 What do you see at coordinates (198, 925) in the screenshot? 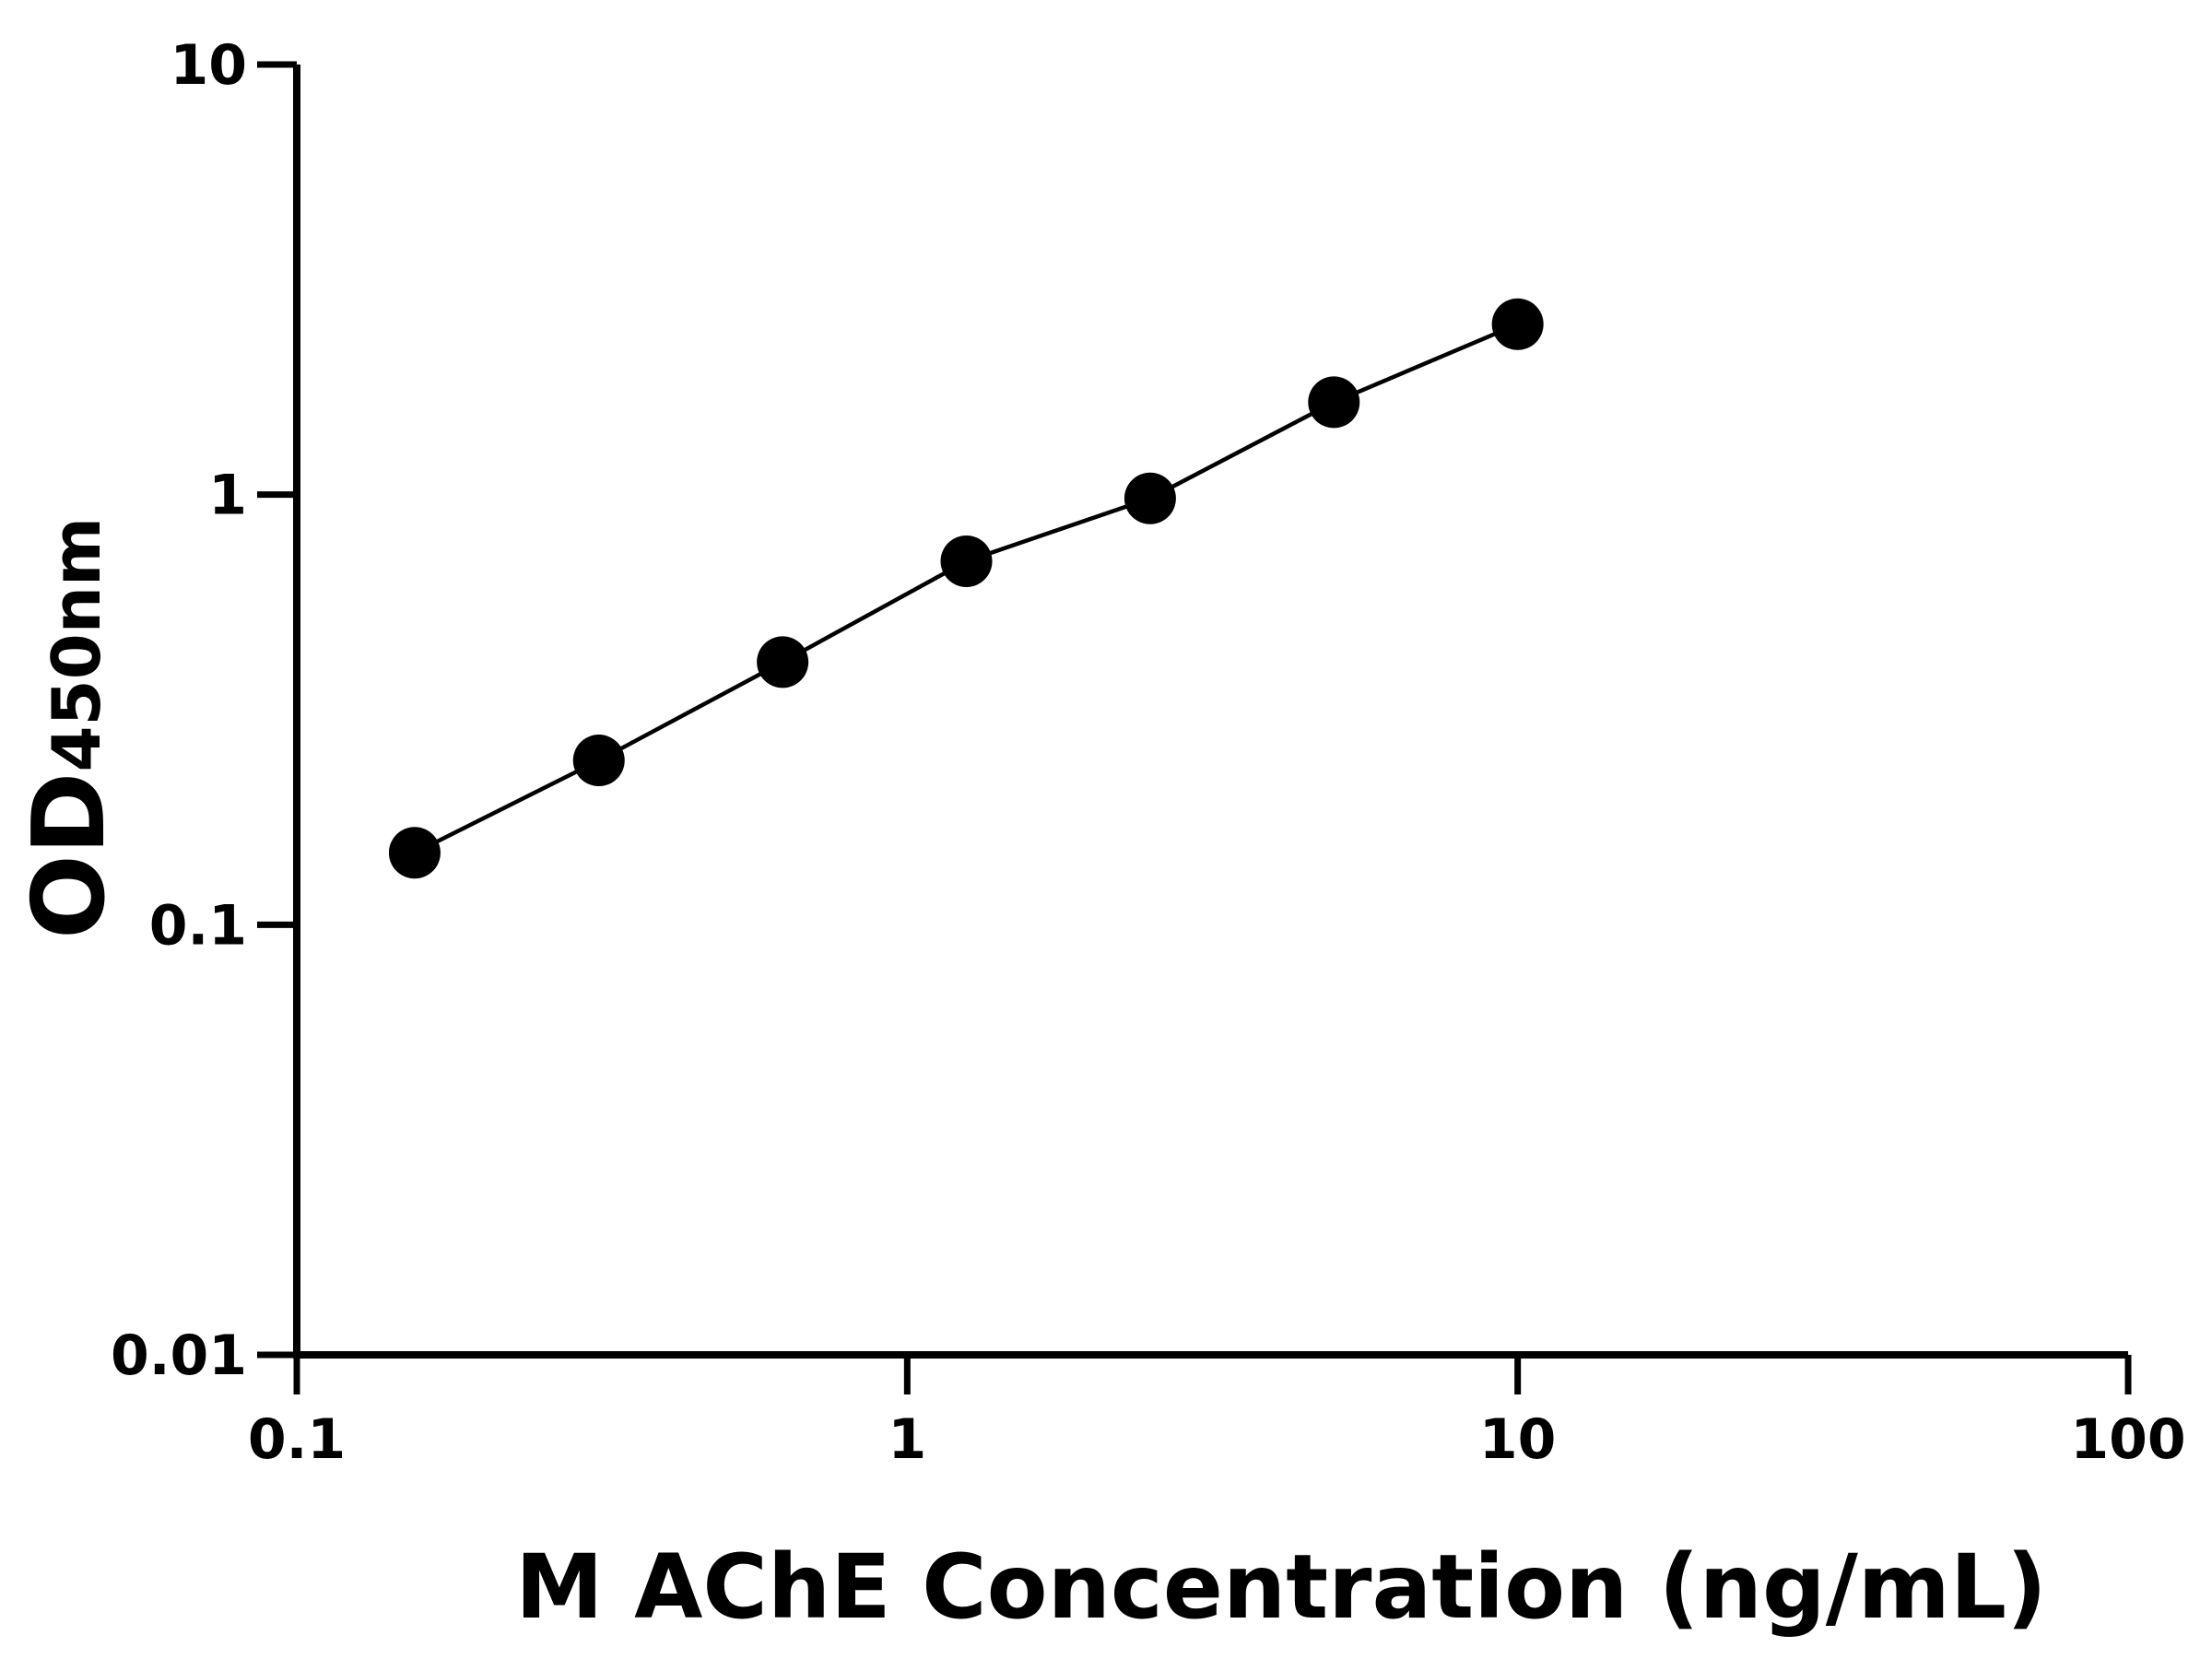
I see `y-tick-label: 0.1` at bounding box center [198, 925].